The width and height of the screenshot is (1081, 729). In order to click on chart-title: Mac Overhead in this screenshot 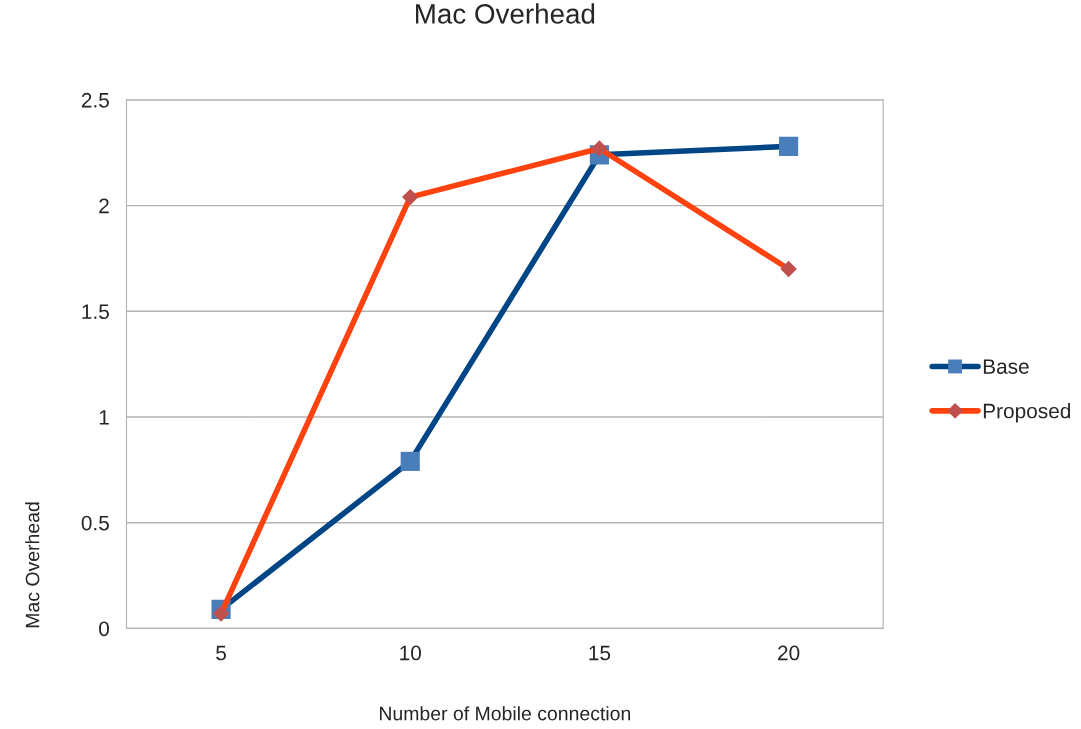, I will do `click(505, 13)`.